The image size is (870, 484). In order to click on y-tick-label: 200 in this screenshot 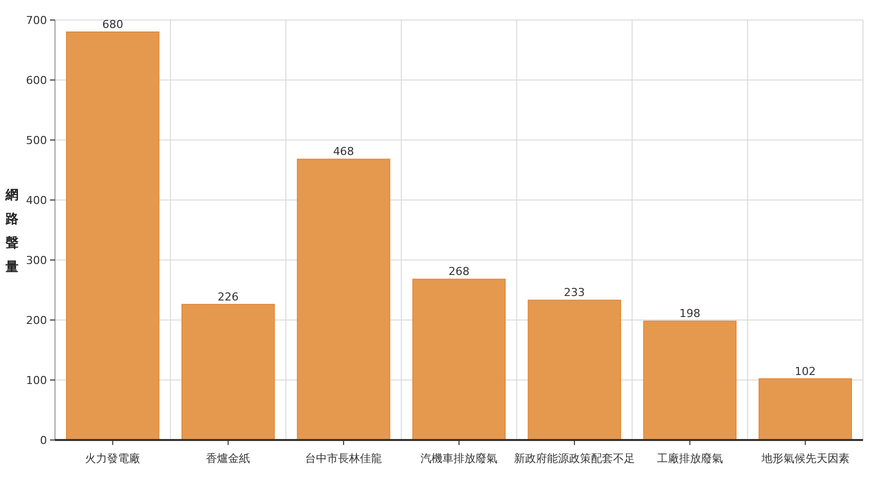, I will do `click(36, 320)`.